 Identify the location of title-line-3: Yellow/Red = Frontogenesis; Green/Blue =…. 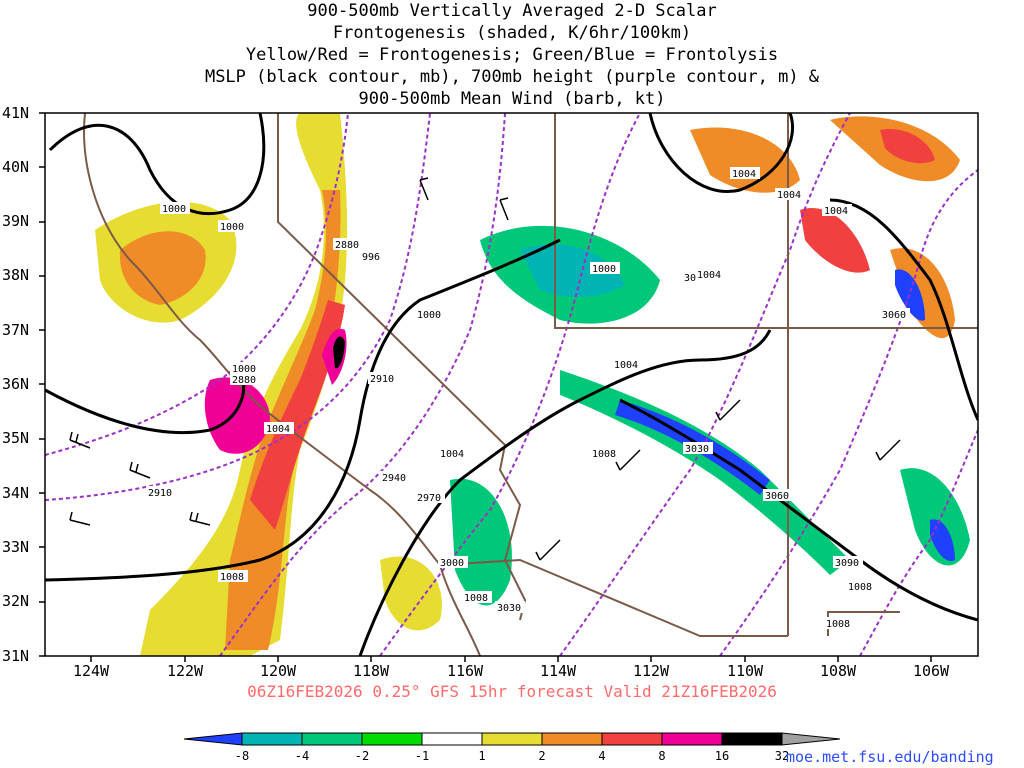
(512, 55).